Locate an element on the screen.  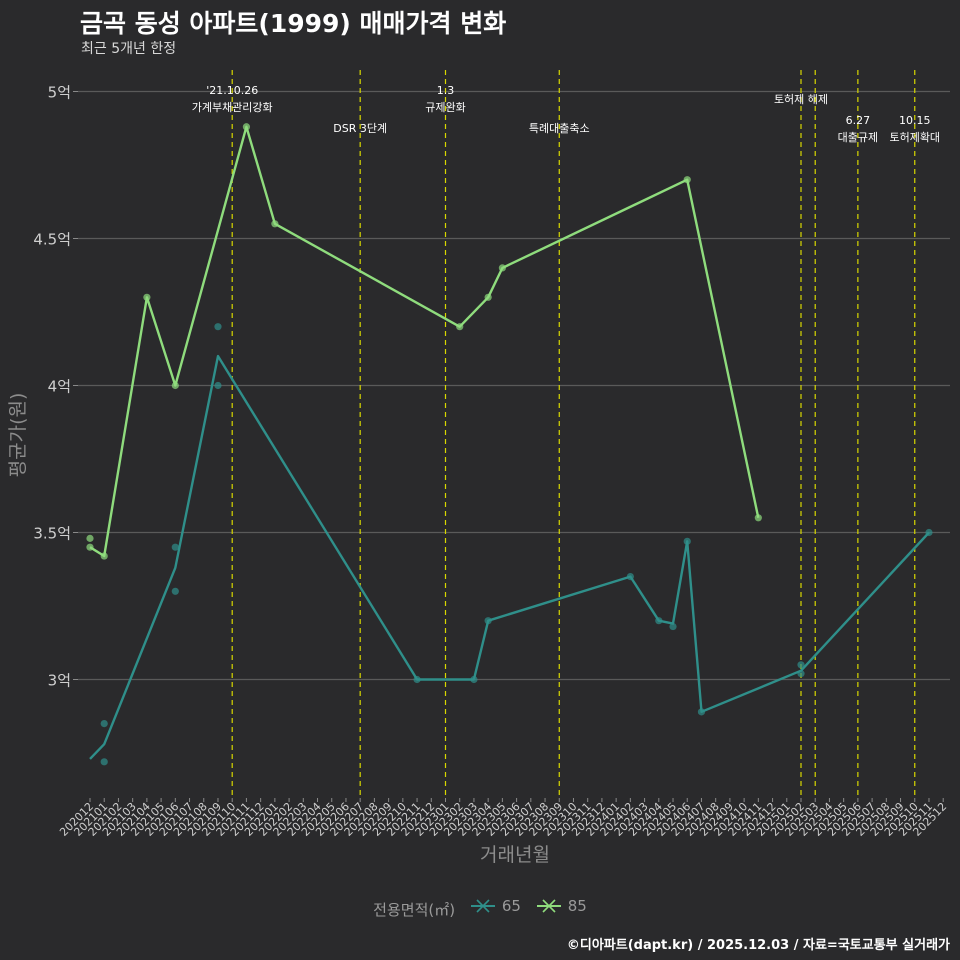
event-label: 토허제확대 is located at coordinates (914, 137).